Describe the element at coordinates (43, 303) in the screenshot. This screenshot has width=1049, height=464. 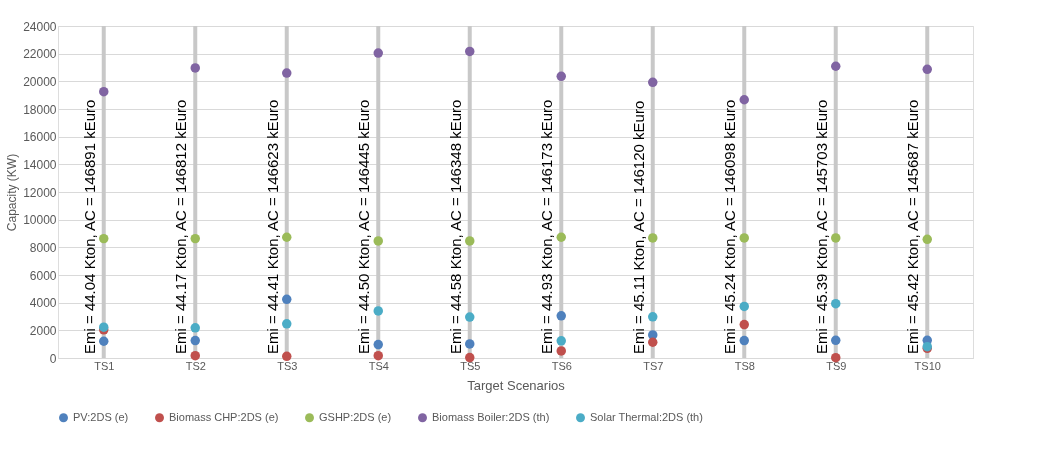
I see `y-tick-label: 4000` at that location.